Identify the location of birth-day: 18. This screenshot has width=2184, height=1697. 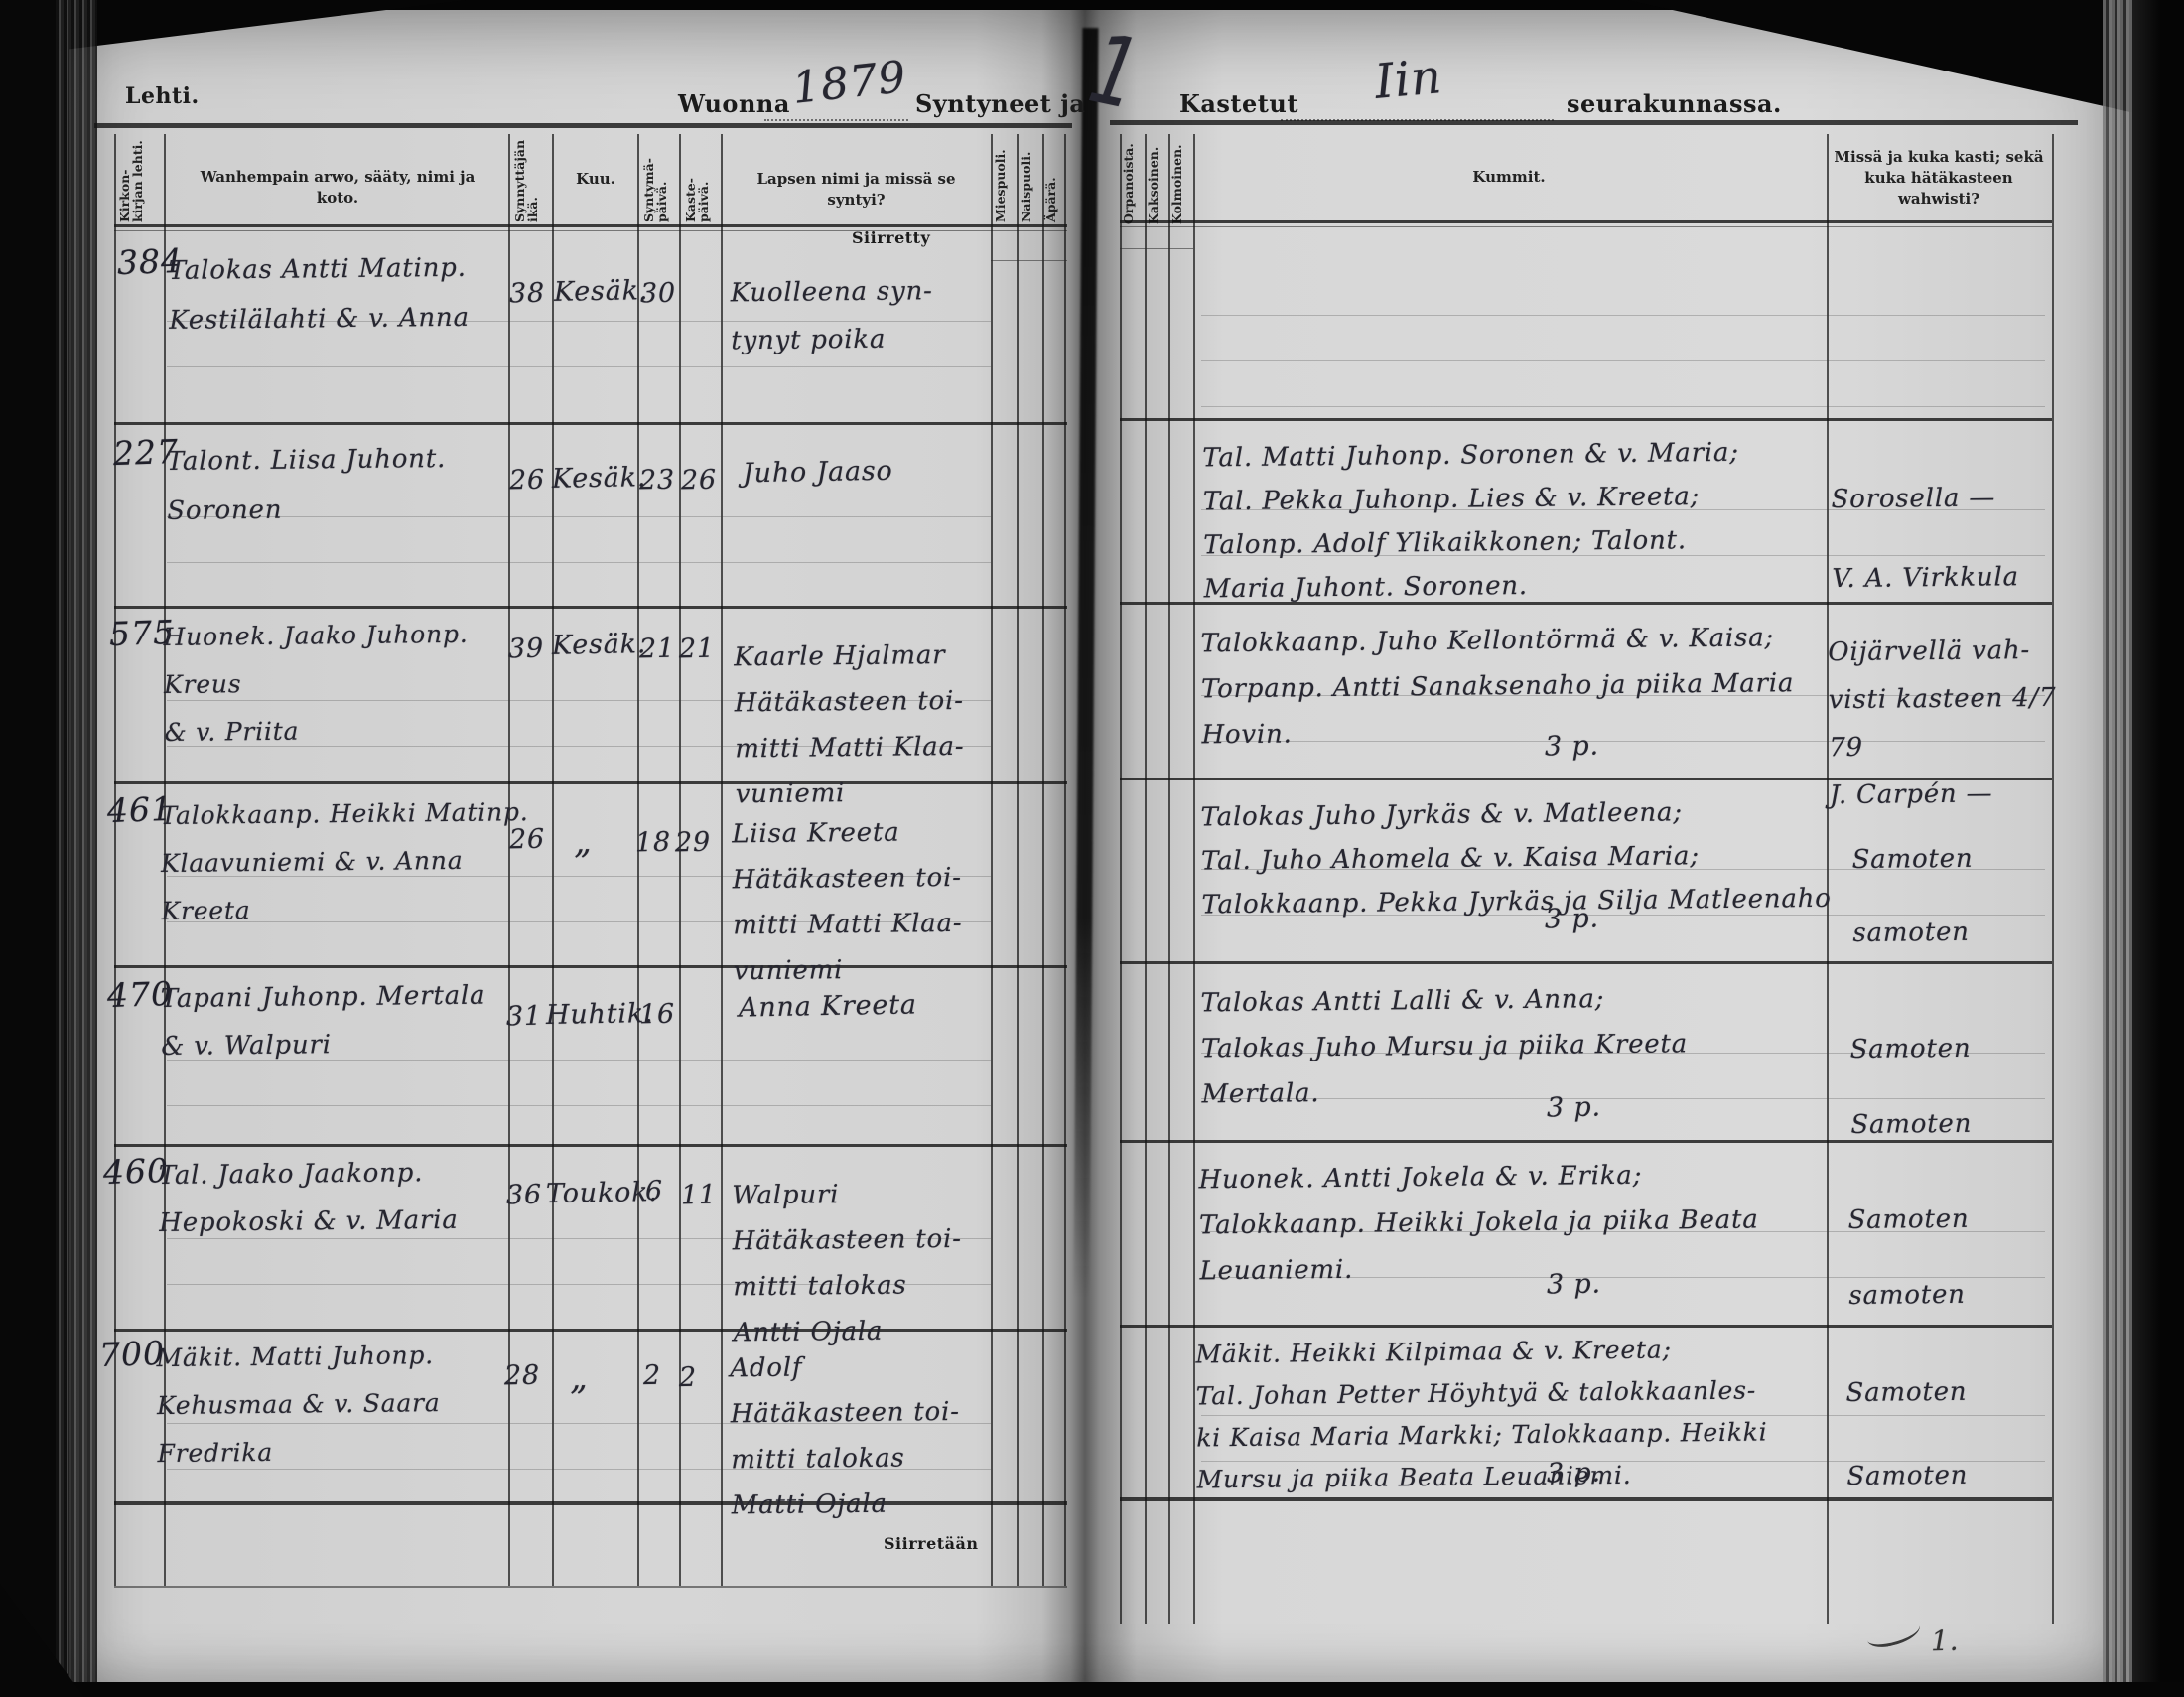
(653, 842).